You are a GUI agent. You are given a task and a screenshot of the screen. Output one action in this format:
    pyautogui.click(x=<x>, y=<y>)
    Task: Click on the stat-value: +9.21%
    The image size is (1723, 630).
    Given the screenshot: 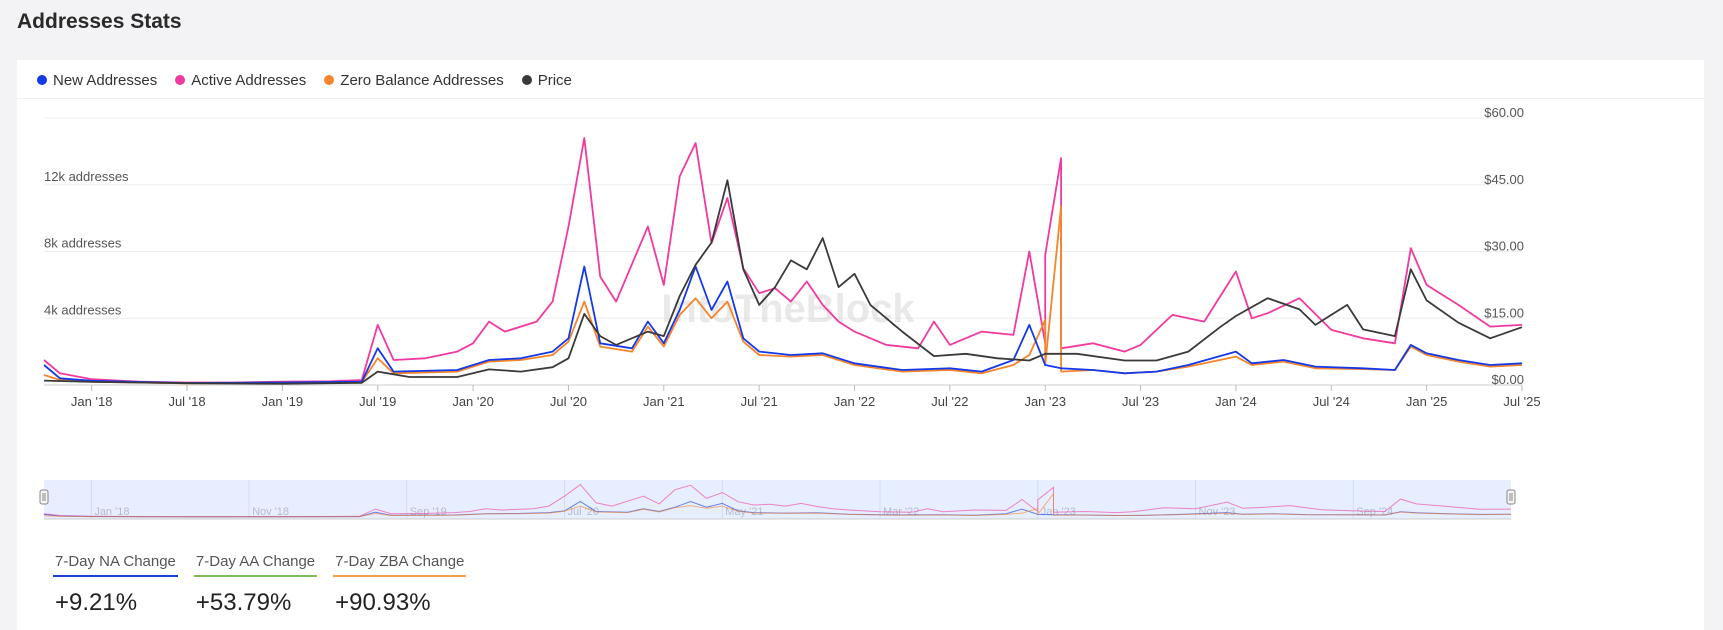 What is the action you would take?
    pyautogui.click(x=96, y=602)
    